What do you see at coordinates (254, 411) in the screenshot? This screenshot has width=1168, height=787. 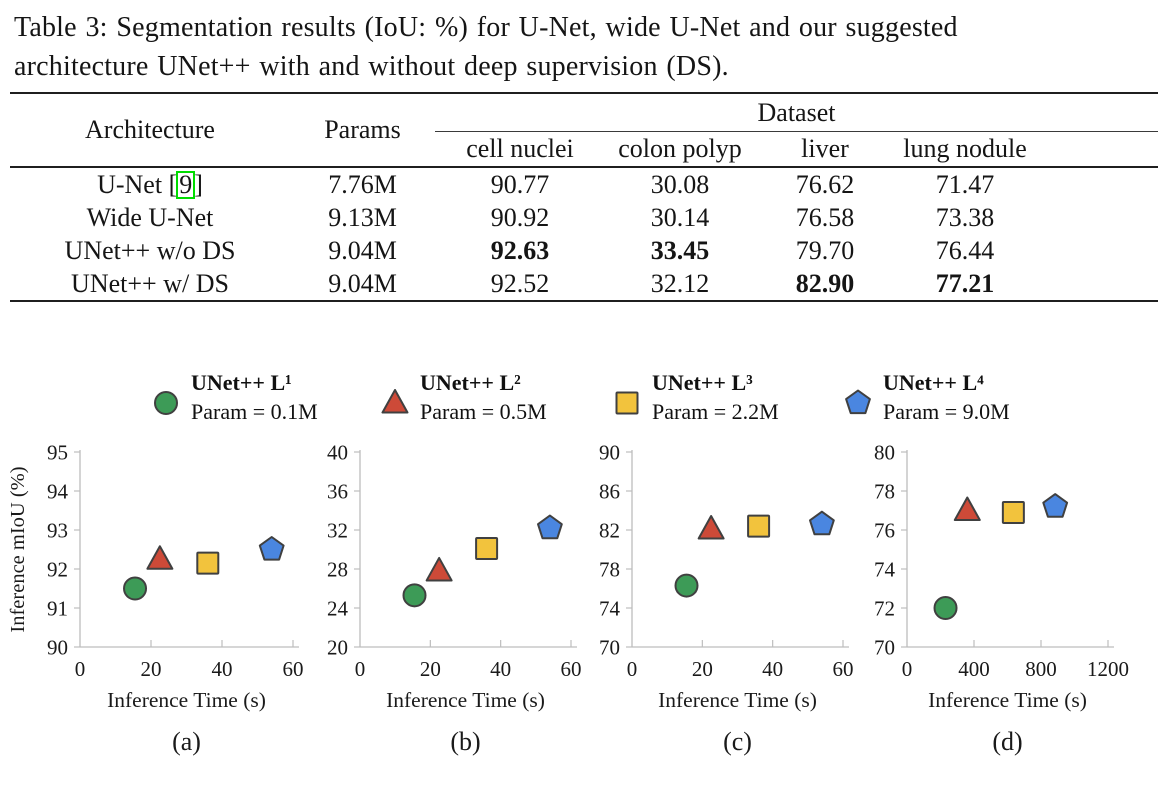 I see `legend-series-param: Param = 0.1M` at bounding box center [254, 411].